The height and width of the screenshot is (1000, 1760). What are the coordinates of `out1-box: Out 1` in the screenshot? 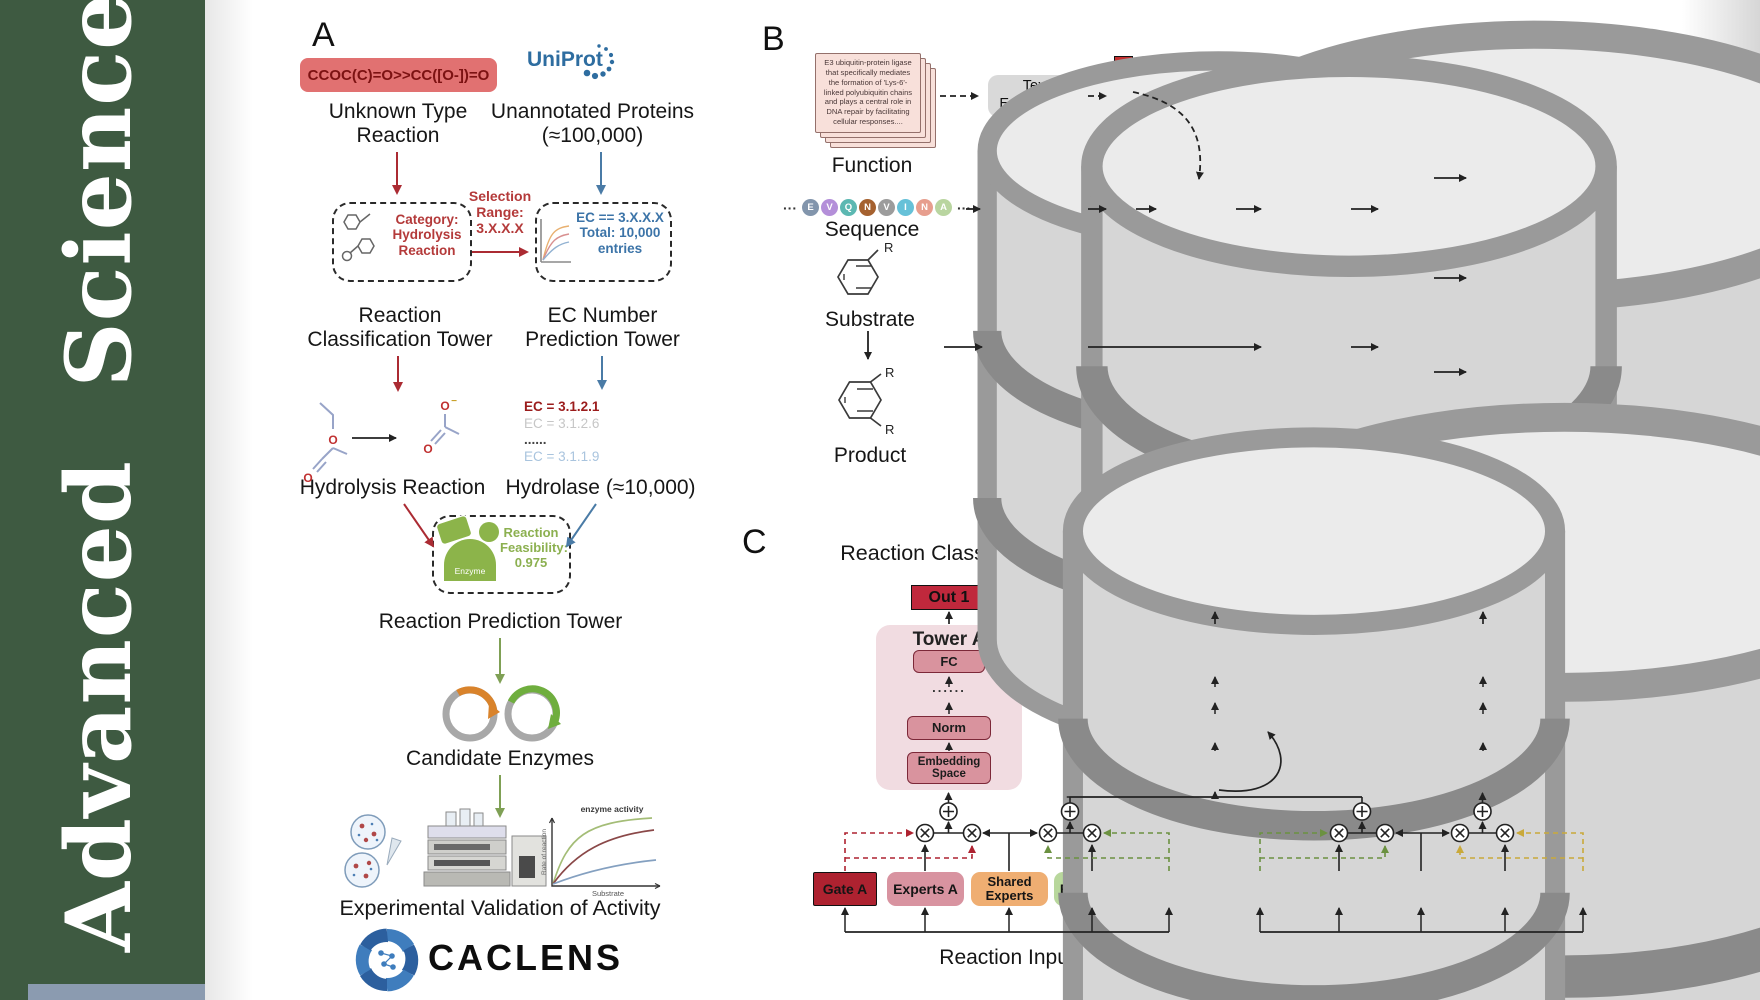 It's located at (949, 597).